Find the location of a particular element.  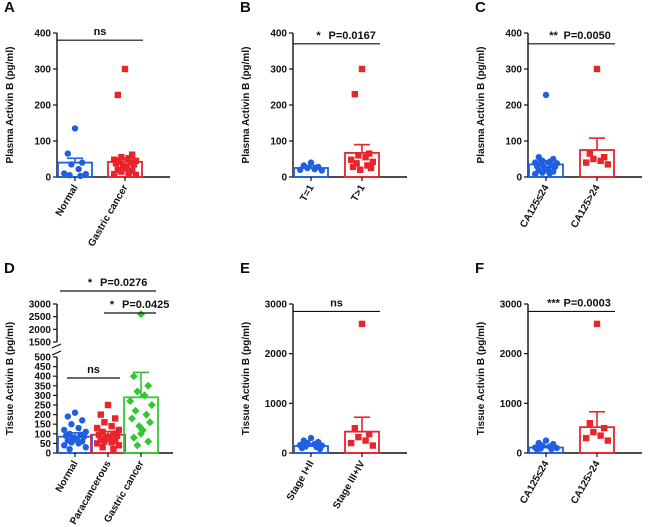

y-tick-label: 100 is located at coordinates (513, 142).